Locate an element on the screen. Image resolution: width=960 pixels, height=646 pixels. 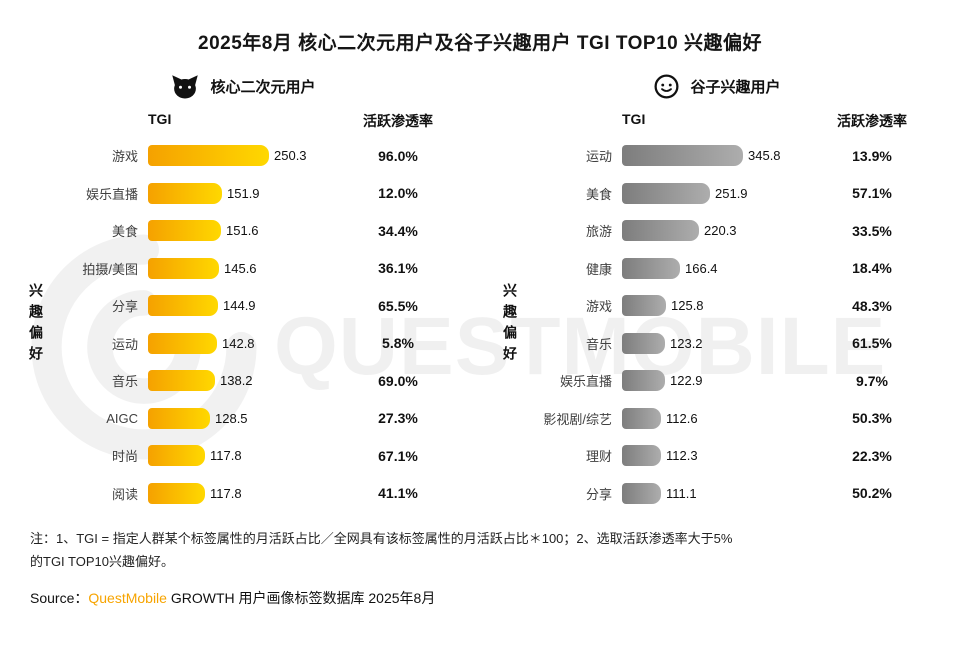
penetration-value: 36.1% is located at coordinates (398, 268).